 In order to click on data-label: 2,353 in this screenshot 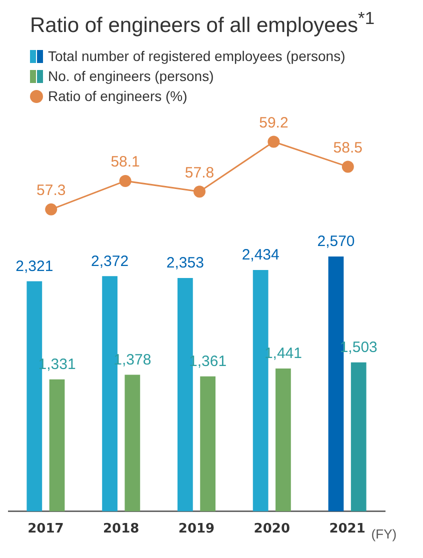, I will do `click(185, 263)`.